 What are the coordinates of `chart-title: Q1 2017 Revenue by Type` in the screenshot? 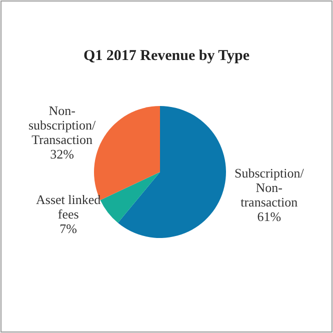 It's located at (166, 56).